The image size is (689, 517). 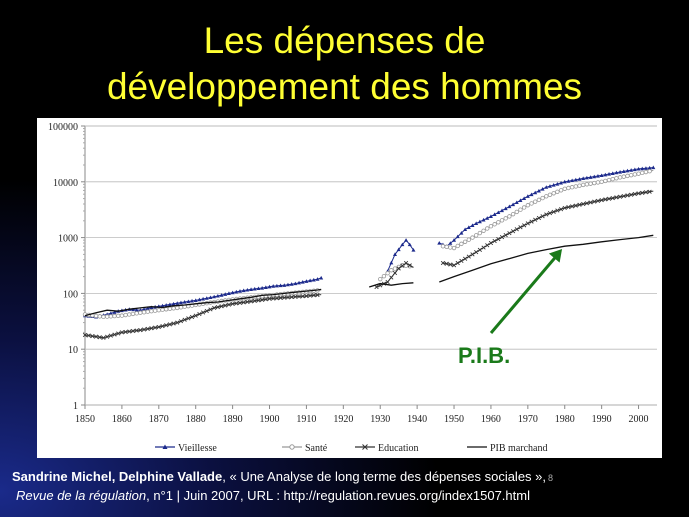 I want to click on y-tick-label: 100, so click(x=70, y=294).